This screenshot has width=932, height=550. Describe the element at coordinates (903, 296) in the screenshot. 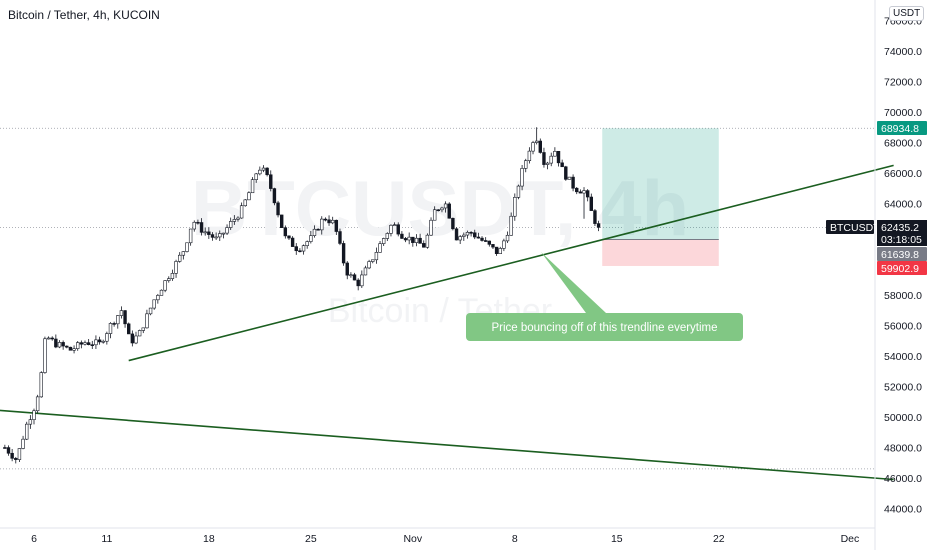

I see `price-tick-label: 58000.0` at that location.